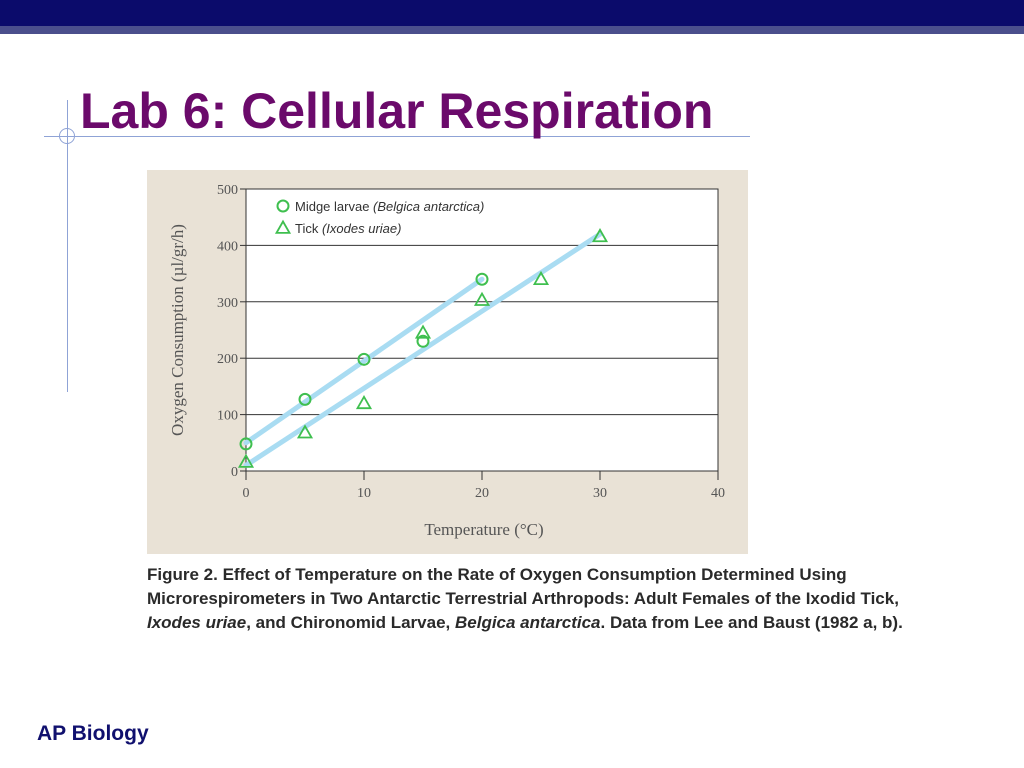  I want to click on caption-segment: Belgica antarctica, so click(527, 622).